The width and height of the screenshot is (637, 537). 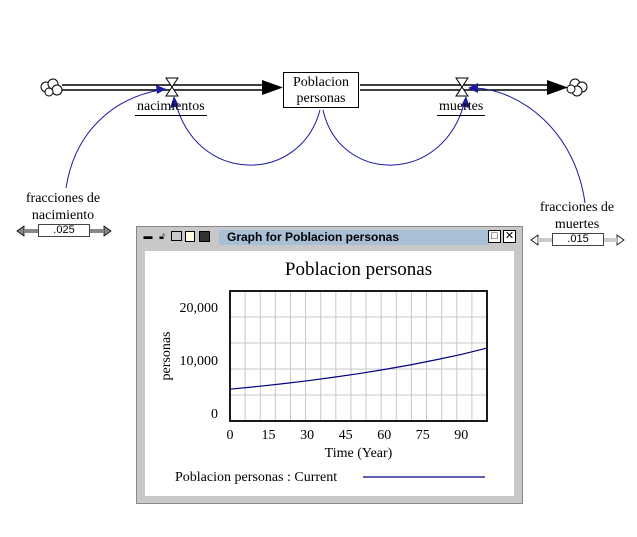 I want to click on birth-fraction-value: .025, so click(x=64, y=230).